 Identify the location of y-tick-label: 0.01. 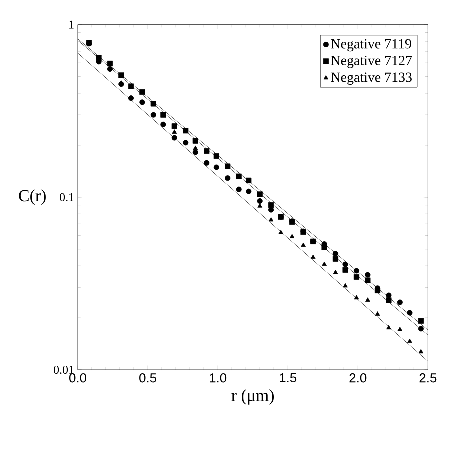
(64, 370).